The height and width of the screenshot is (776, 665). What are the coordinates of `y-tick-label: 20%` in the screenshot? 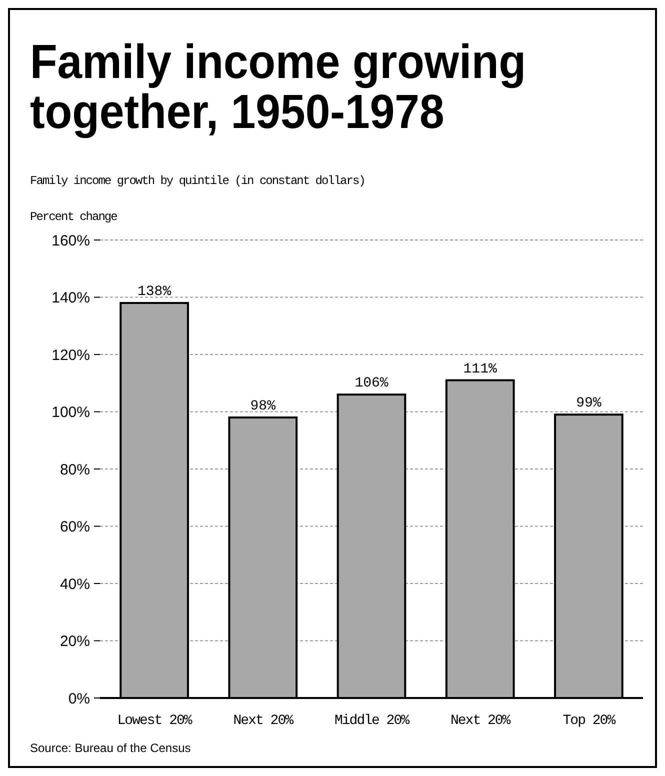 It's located at (75, 641).